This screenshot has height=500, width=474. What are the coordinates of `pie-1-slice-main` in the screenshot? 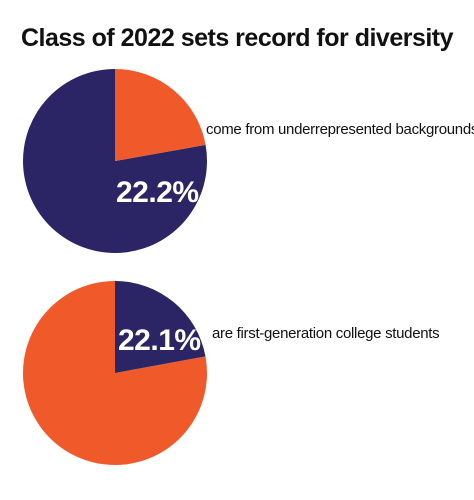 It's located at (115, 161).